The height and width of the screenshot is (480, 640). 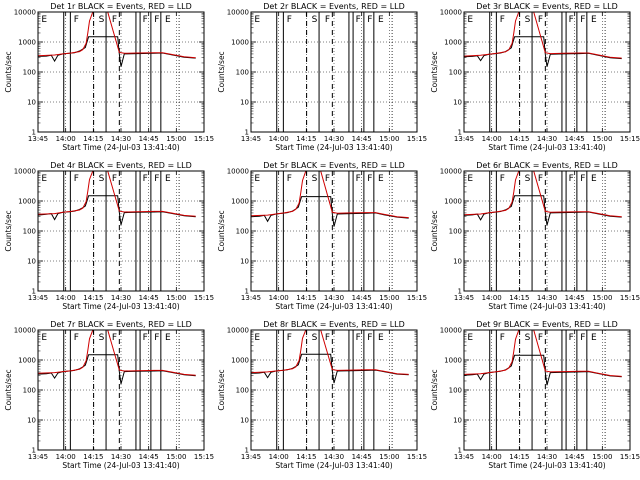 I want to click on panel-title: Det 7r BLACK = Events, RED = LLD, so click(x=121, y=324).